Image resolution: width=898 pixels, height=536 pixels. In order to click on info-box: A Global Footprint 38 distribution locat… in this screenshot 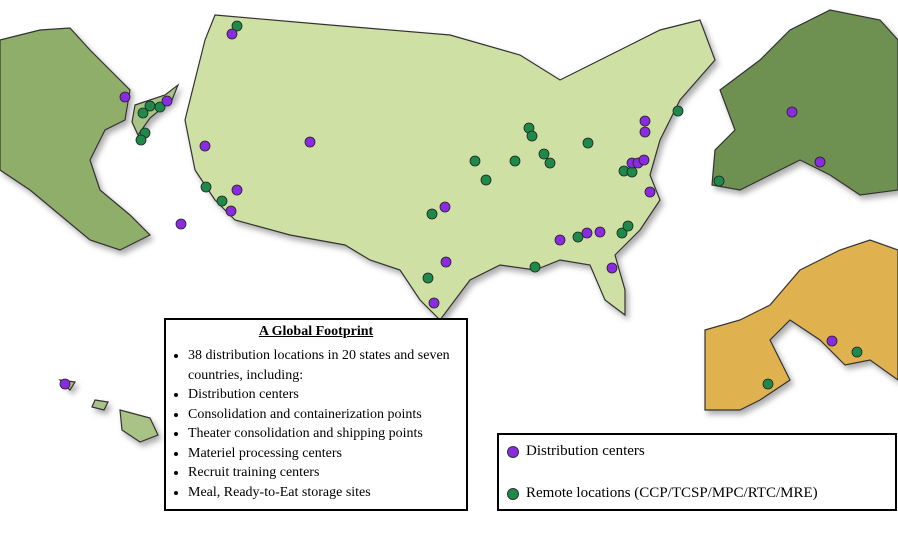, I will do `click(316, 414)`.